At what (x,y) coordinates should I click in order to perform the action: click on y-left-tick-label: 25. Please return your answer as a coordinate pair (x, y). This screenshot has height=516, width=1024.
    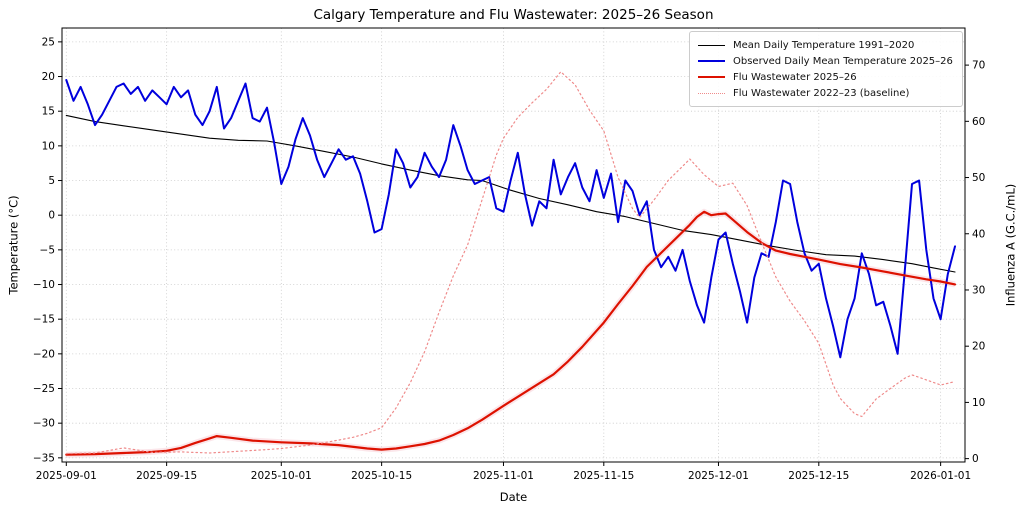
    Looking at the image, I should click on (48, 42).